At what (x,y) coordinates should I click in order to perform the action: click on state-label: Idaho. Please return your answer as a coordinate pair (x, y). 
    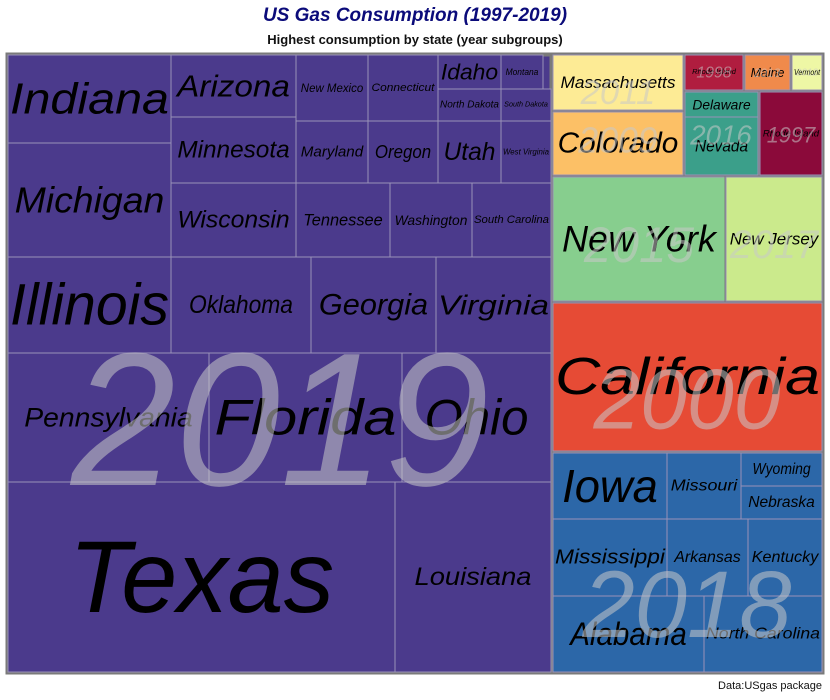
    Looking at the image, I should click on (469, 72).